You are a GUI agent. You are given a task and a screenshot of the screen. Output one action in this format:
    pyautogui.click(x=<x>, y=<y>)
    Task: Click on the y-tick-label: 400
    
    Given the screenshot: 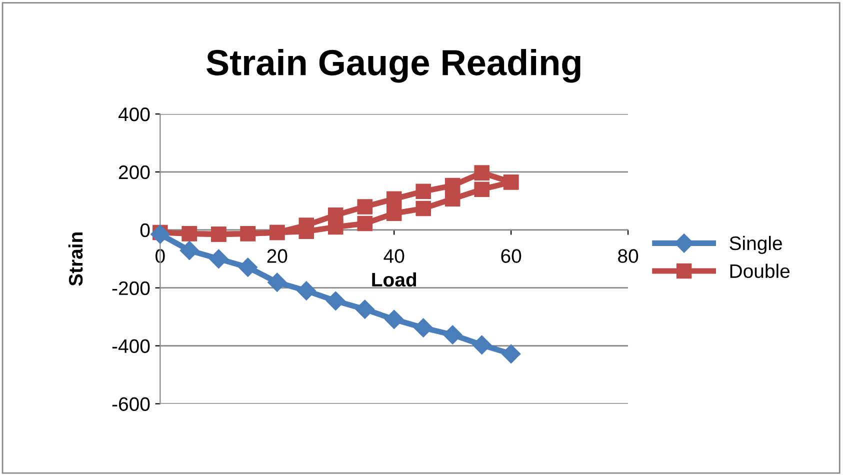 What is the action you would take?
    pyautogui.click(x=134, y=114)
    